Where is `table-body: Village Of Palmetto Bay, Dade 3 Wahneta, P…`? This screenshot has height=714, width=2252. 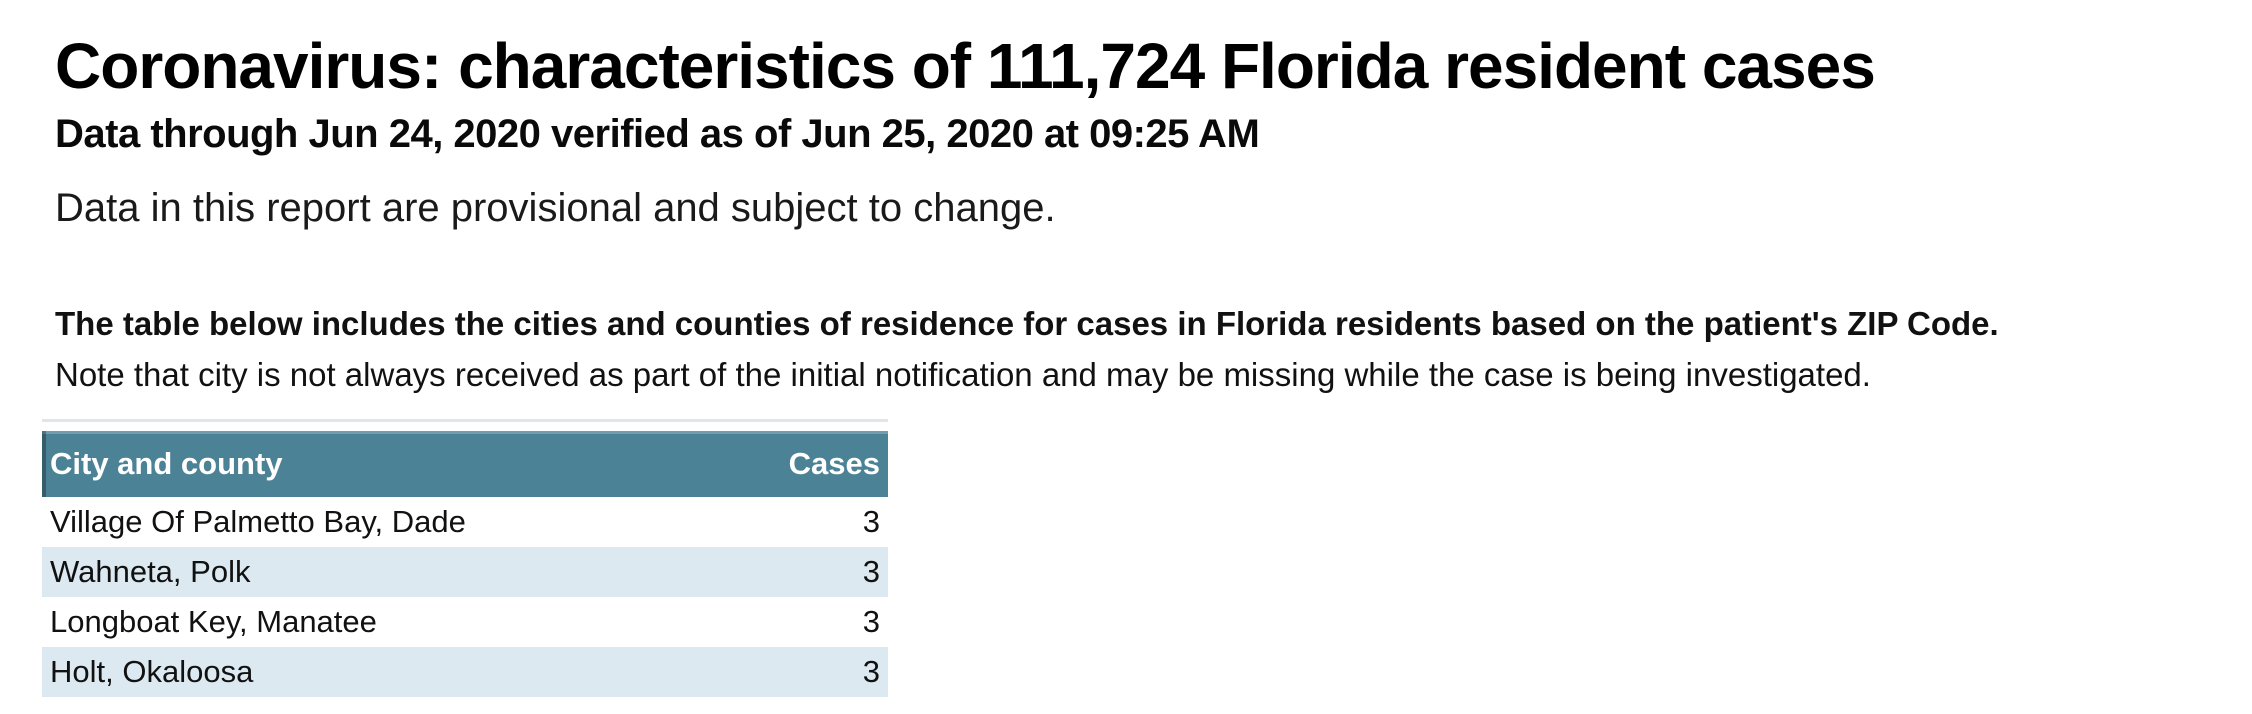 table-body: Village Of Palmetto Bay, Dade 3 Wahneta, P… is located at coordinates (465, 596).